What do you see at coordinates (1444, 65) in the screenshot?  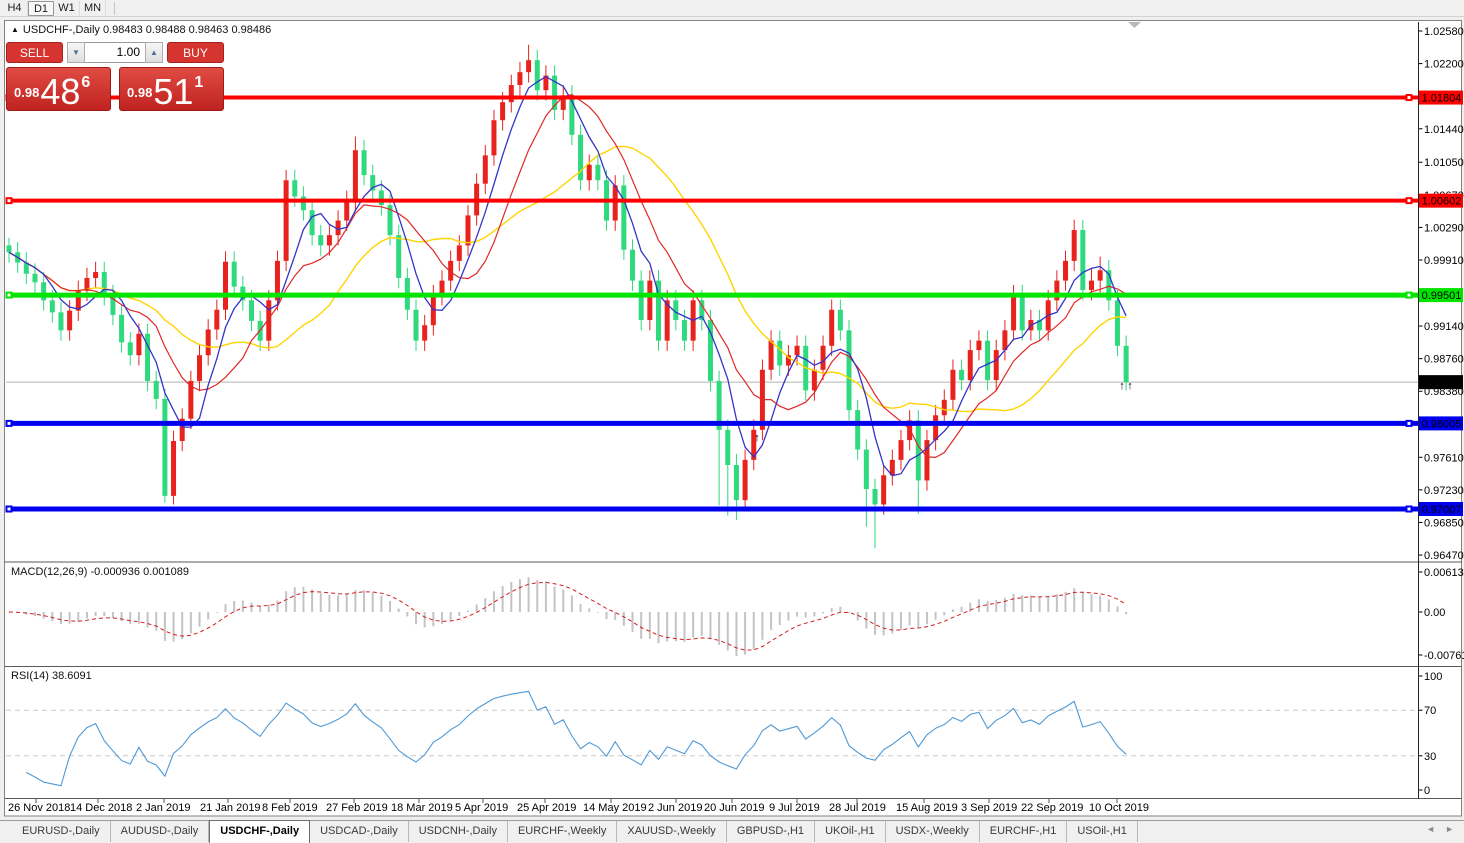 I see `svg-text: 1.02200` at bounding box center [1444, 65].